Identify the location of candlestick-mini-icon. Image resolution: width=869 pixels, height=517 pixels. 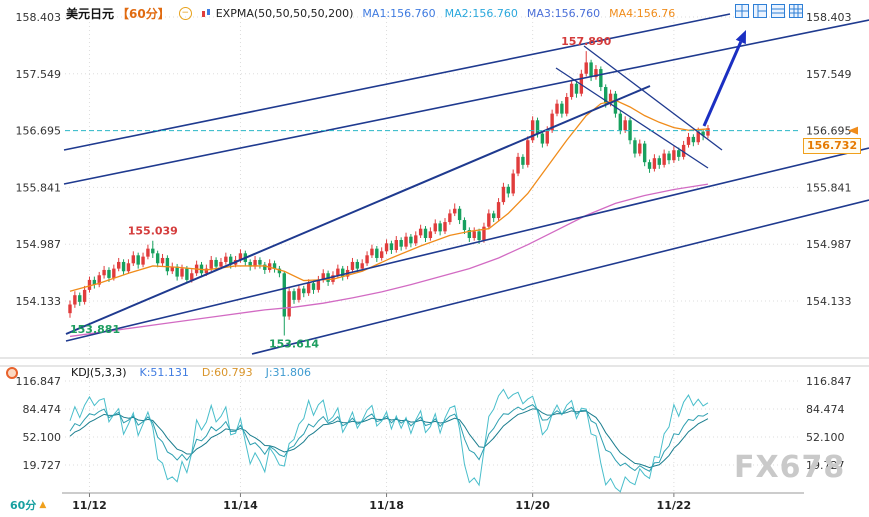
(206, 13).